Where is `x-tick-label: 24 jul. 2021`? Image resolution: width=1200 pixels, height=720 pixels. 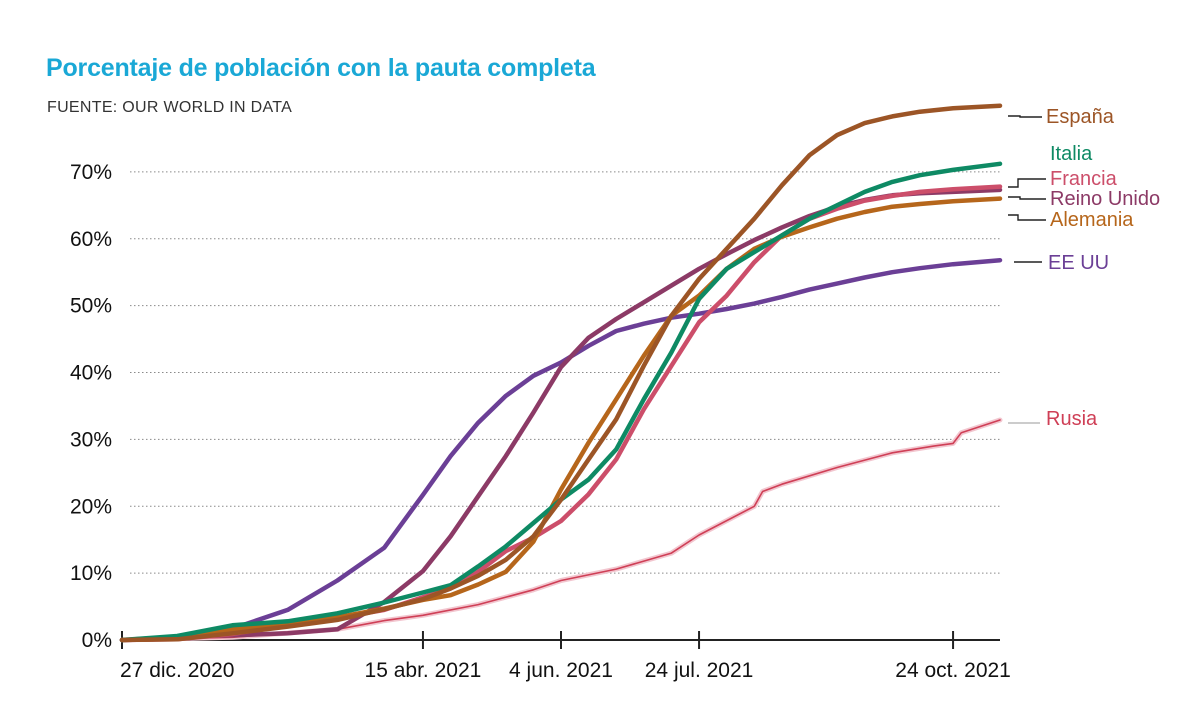
x-tick-label: 24 jul. 2021 is located at coordinates (699, 670).